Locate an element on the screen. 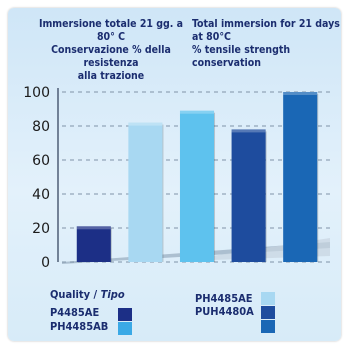  y-tick-label: 40 is located at coordinates (41, 195).